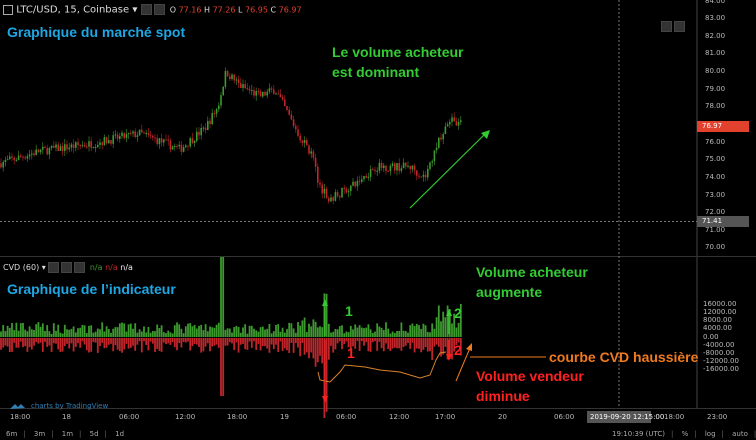 This screenshot has height=440, width=756. Describe the element at coordinates (54, 267) in the screenshot. I see `indicator-settings-icon` at that location.